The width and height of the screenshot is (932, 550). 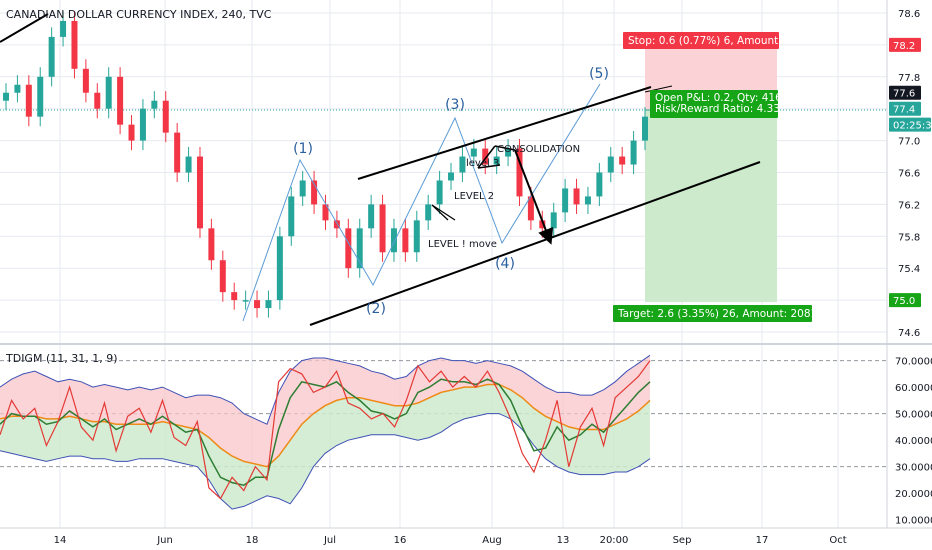 I want to click on price-tick-label: 74.6, so click(x=909, y=333).